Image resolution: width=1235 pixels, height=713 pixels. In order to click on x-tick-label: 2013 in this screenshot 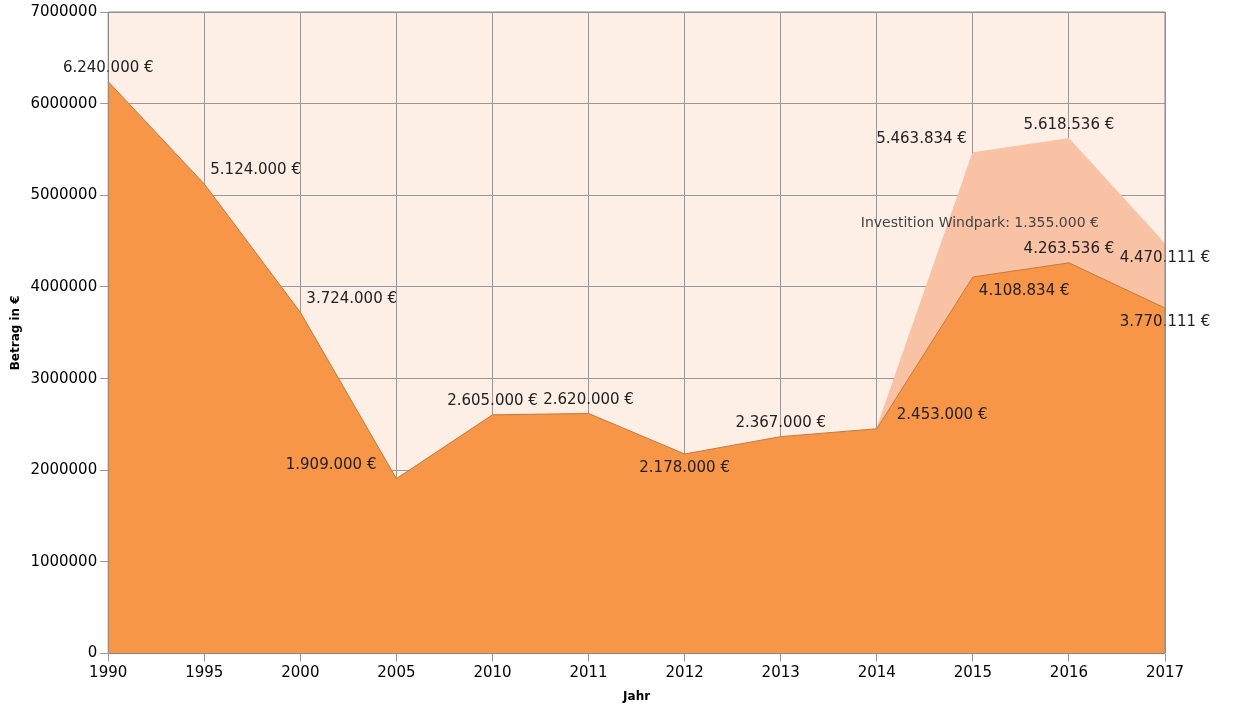, I will do `click(780, 672)`.